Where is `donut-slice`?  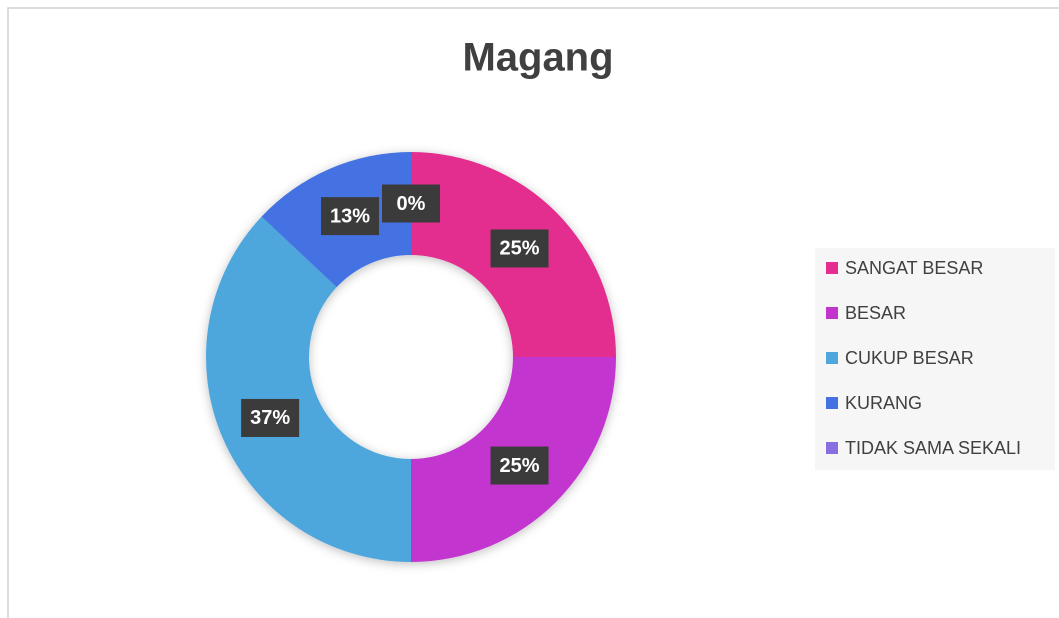
donut-slice is located at coordinates (308, 389).